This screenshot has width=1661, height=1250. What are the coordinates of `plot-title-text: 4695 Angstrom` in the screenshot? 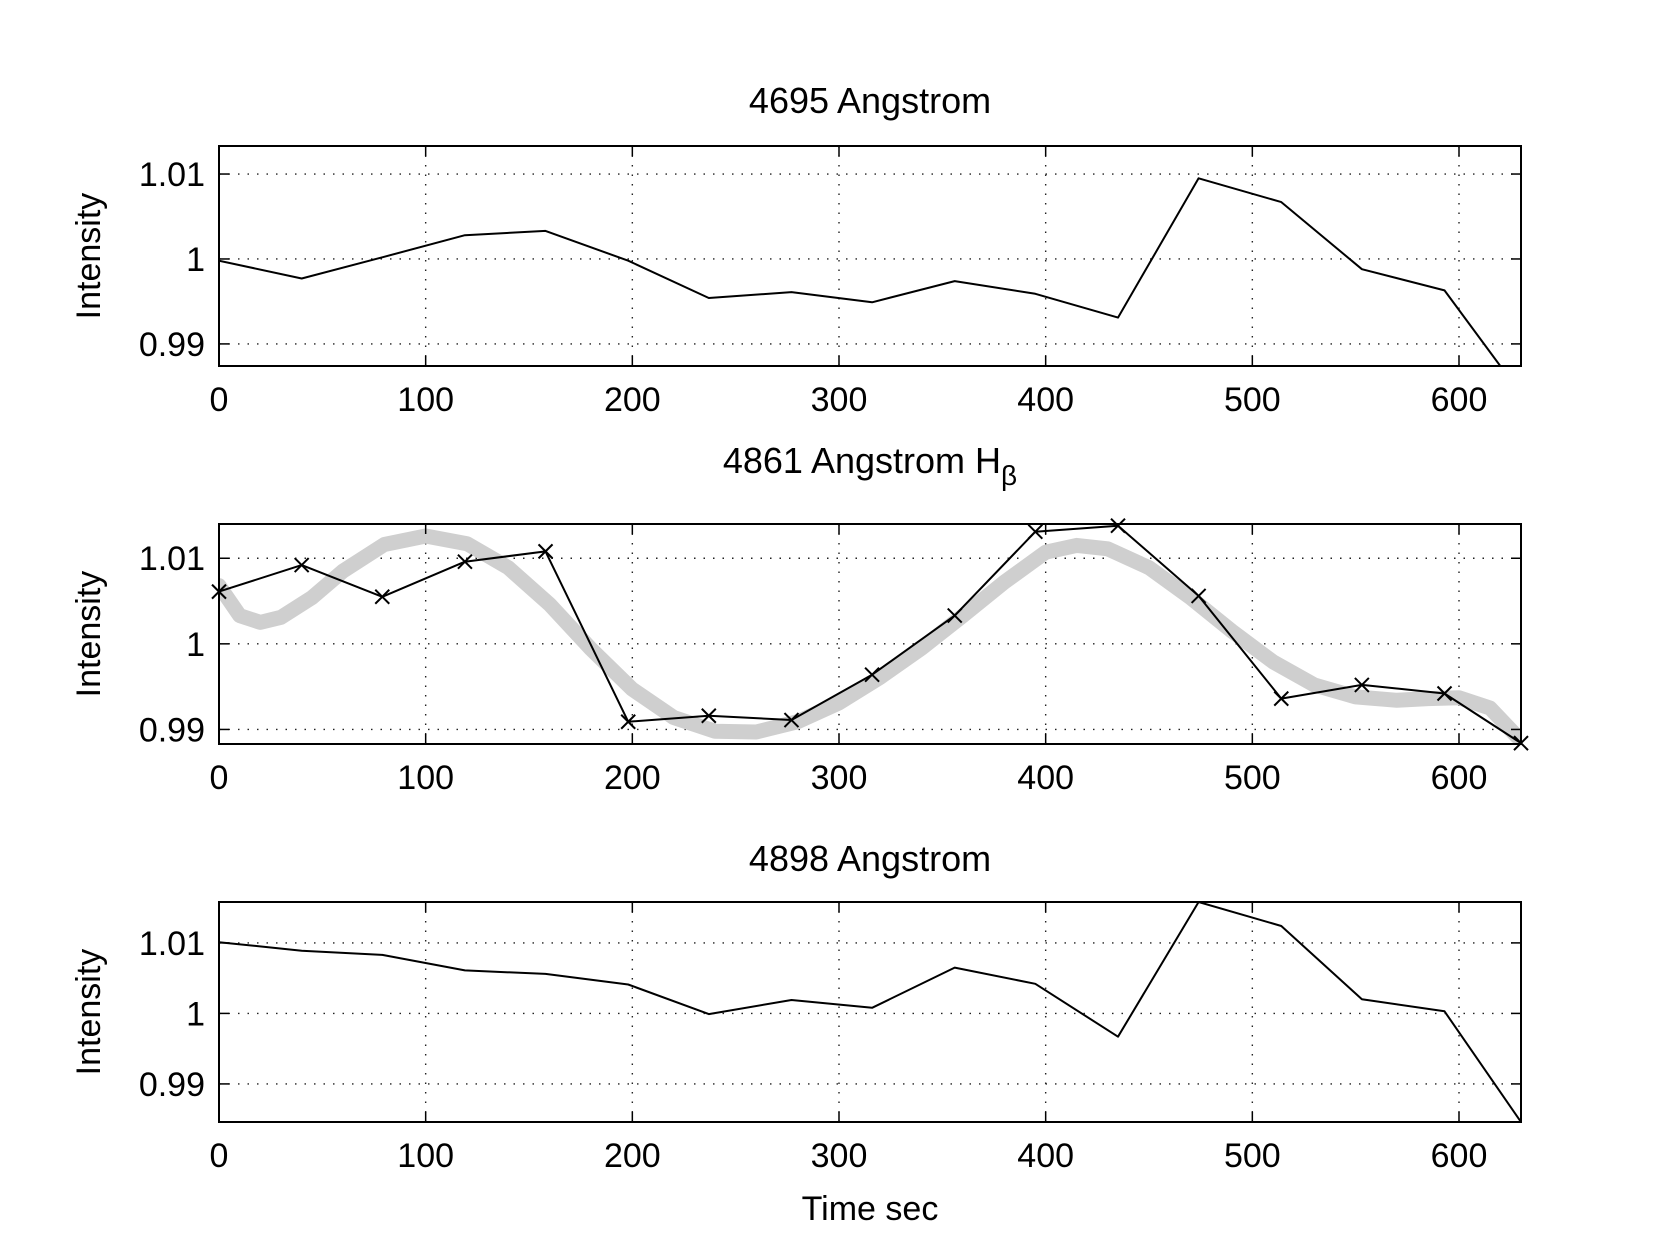 It's located at (870, 100).